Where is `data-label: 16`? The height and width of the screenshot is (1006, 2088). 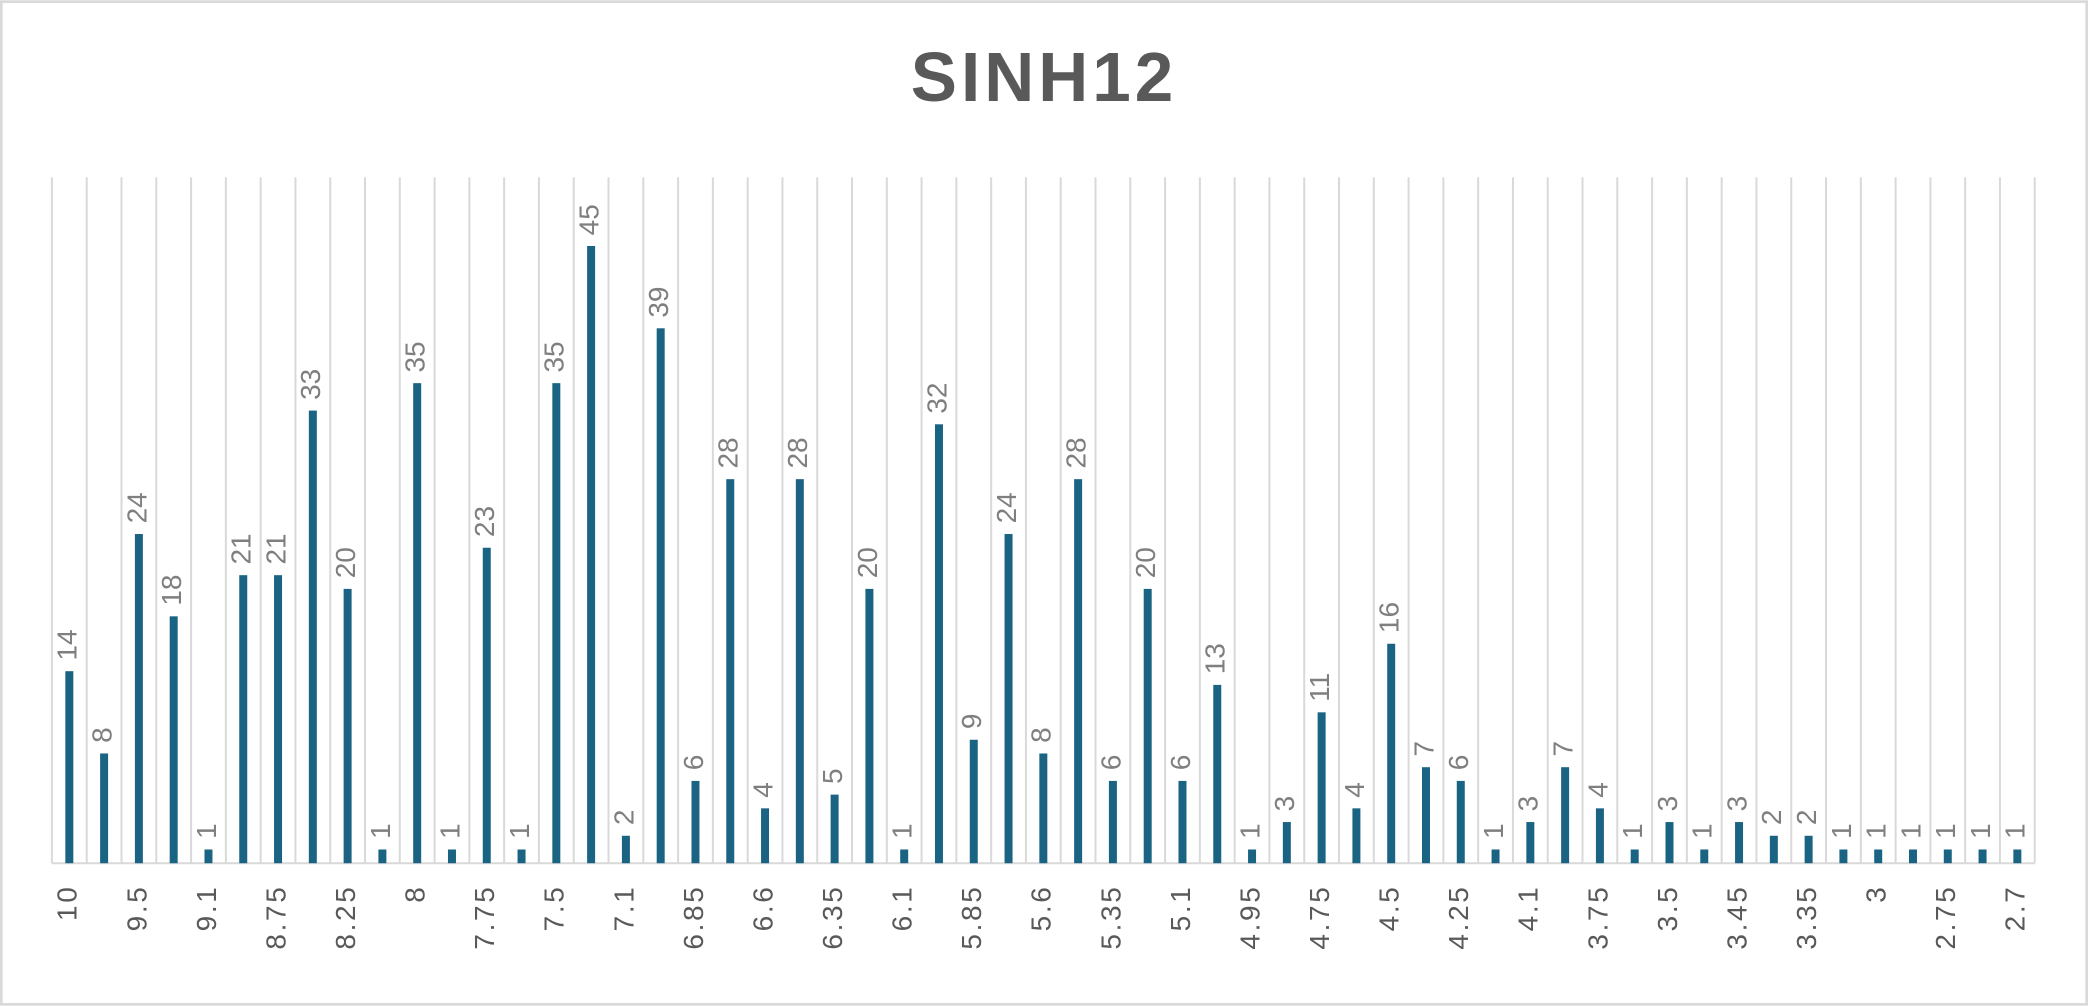
data-label: 16 is located at coordinates (1389, 617).